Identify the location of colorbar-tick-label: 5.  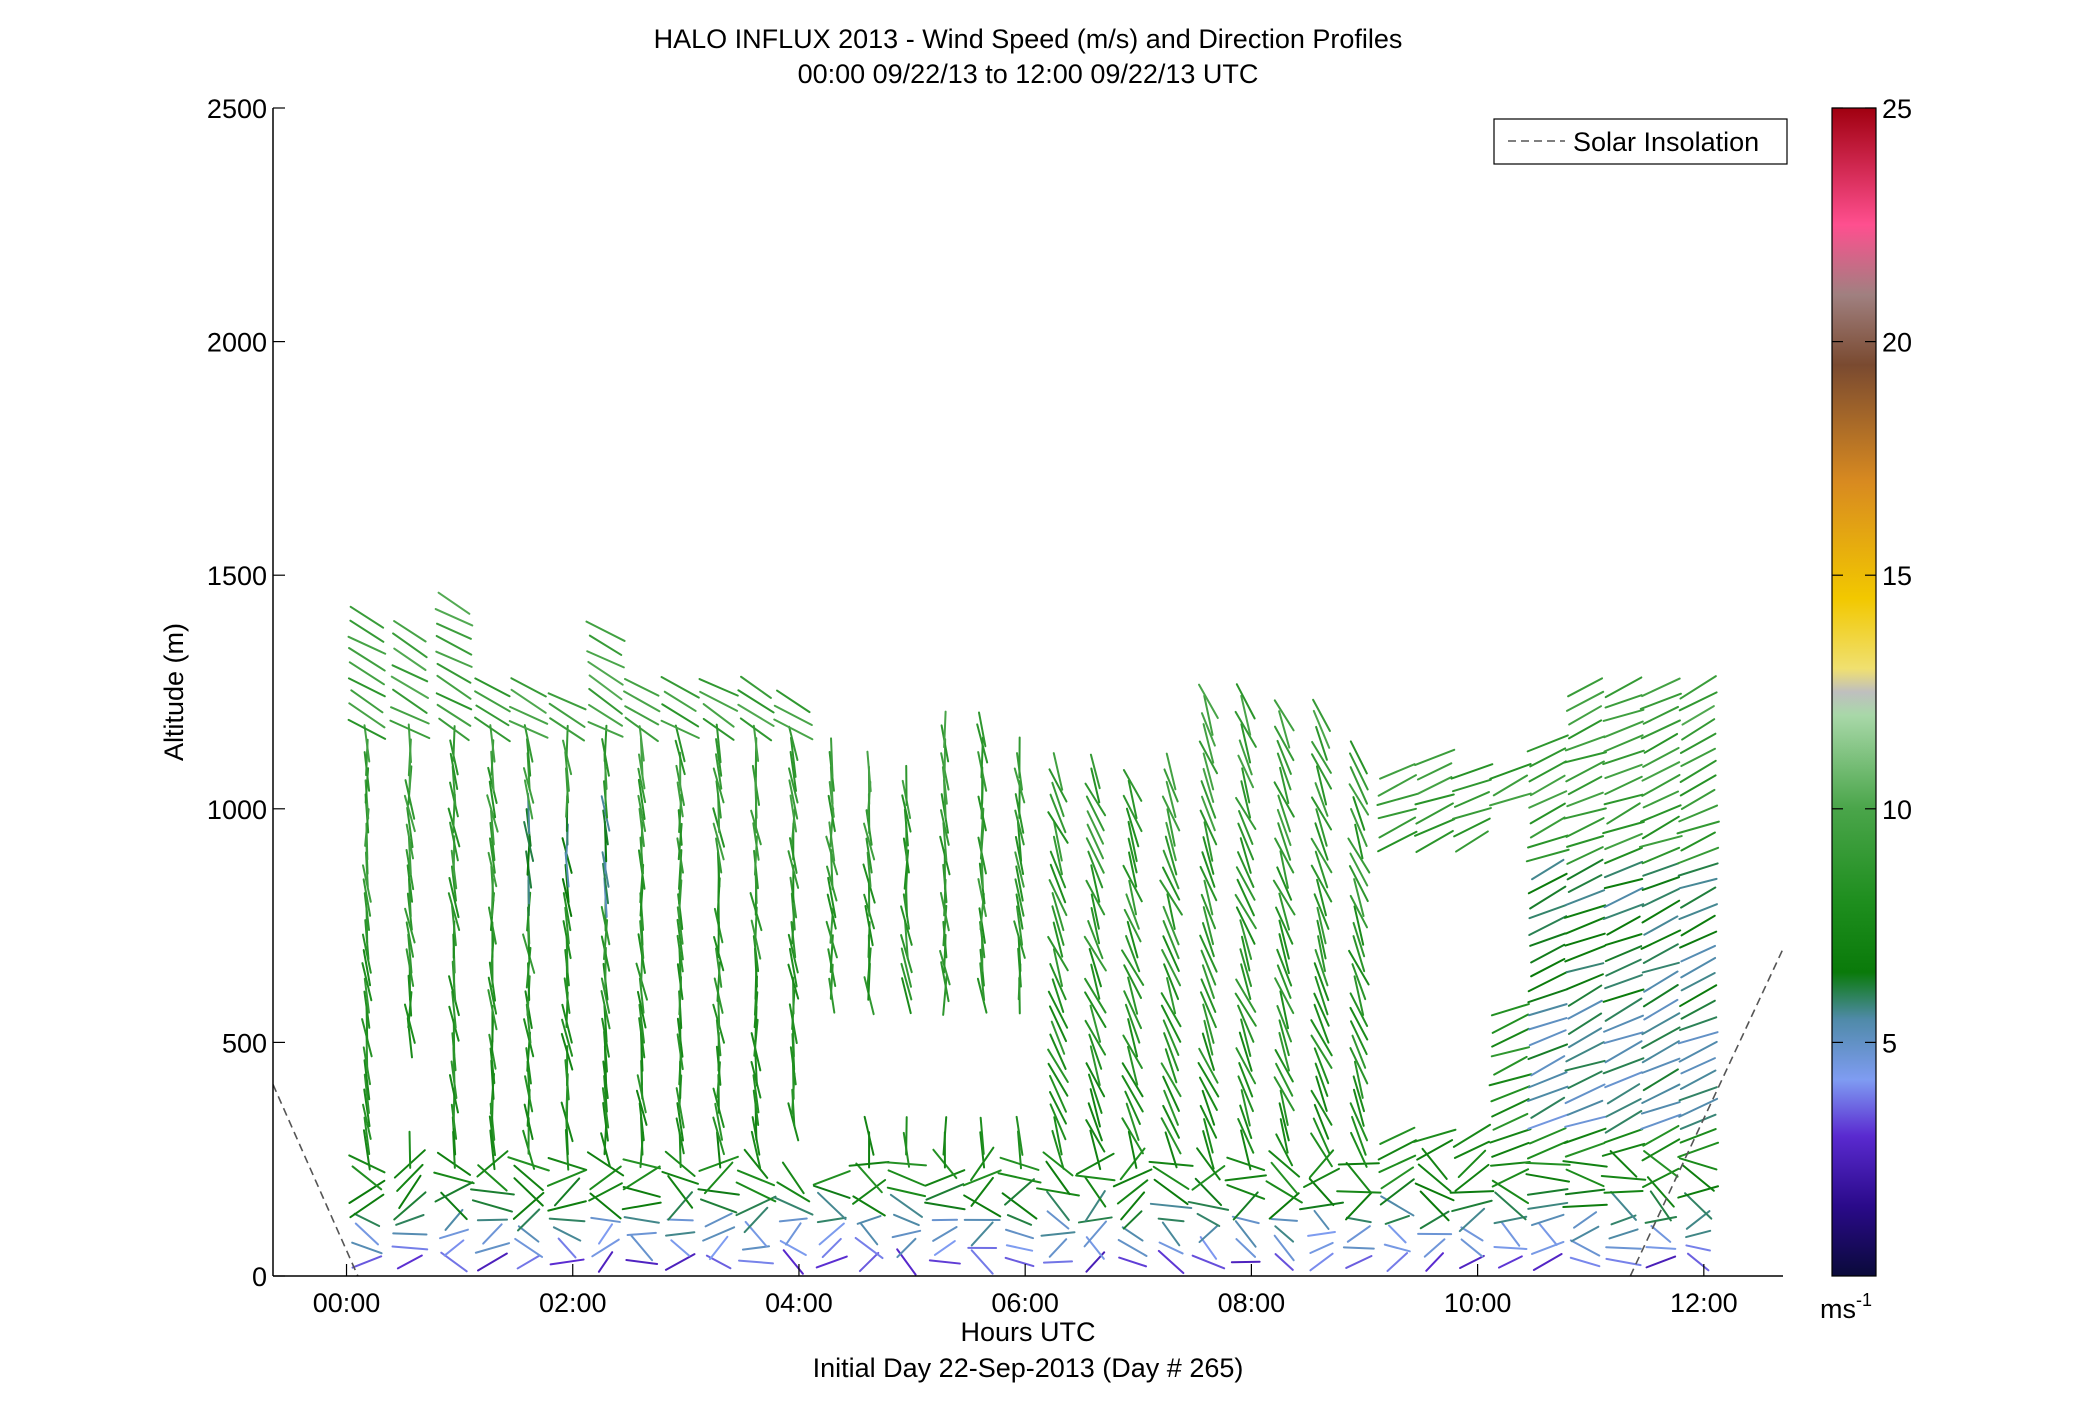
(1889, 1043).